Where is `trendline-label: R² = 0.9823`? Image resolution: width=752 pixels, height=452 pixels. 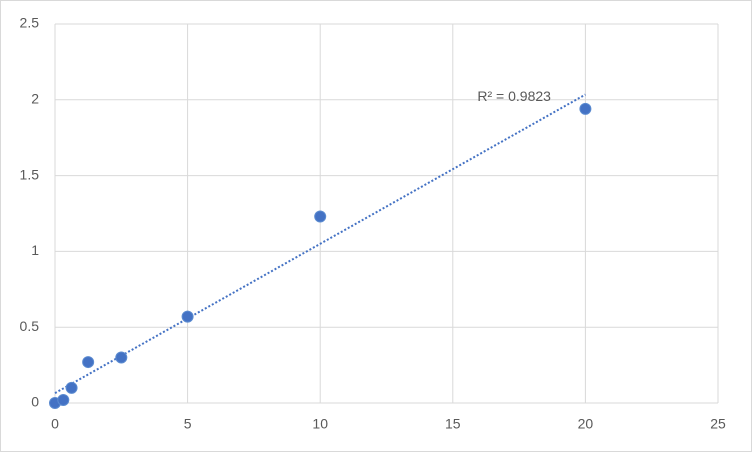
trendline-label: R² = 0.9823 is located at coordinates (514, 96).